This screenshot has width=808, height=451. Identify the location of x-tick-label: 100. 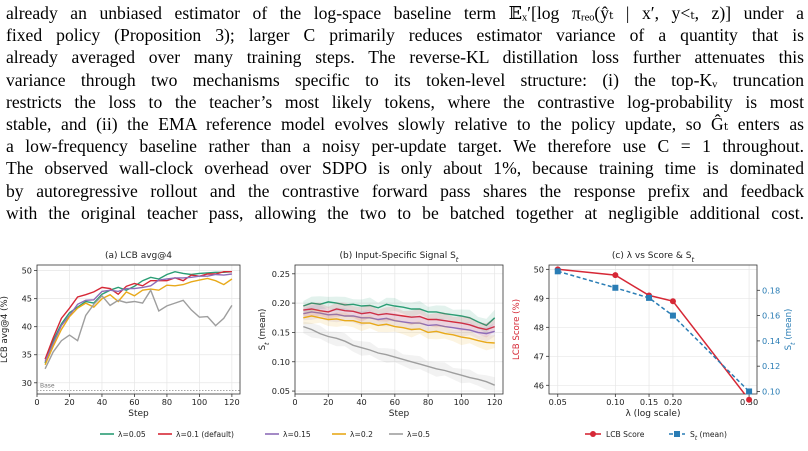
(200, 402).